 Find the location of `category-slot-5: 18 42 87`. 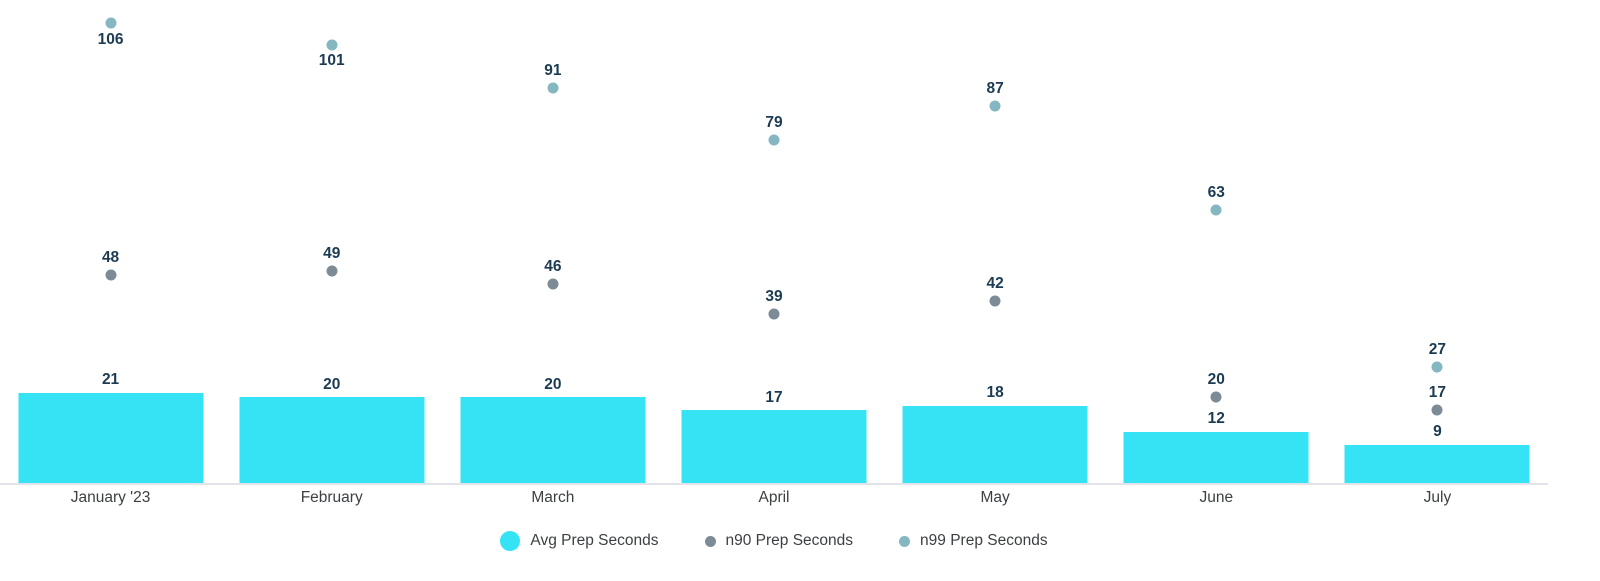

category-slot-5: 18 42 87 is located at coordinates (995, 242).